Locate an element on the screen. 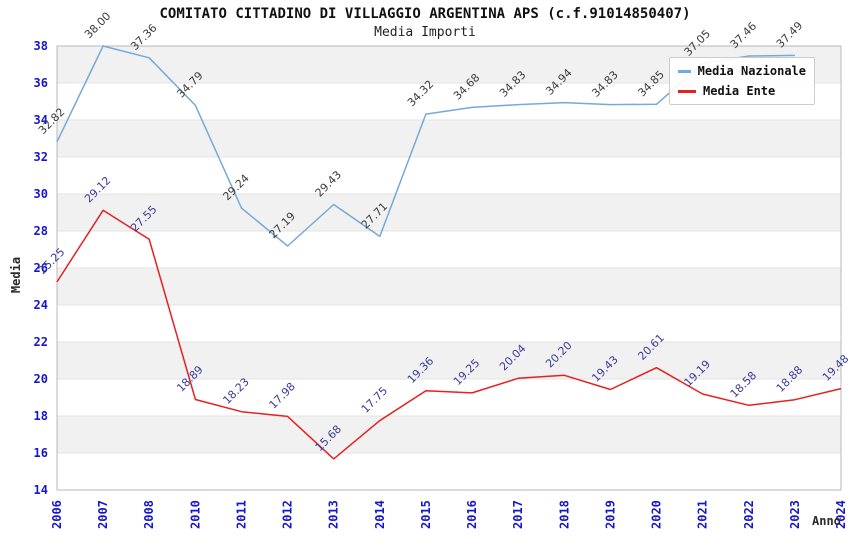 This screenshot has width=850, height=550. y-tick-label: 26 is located at coordinates (41, 268).